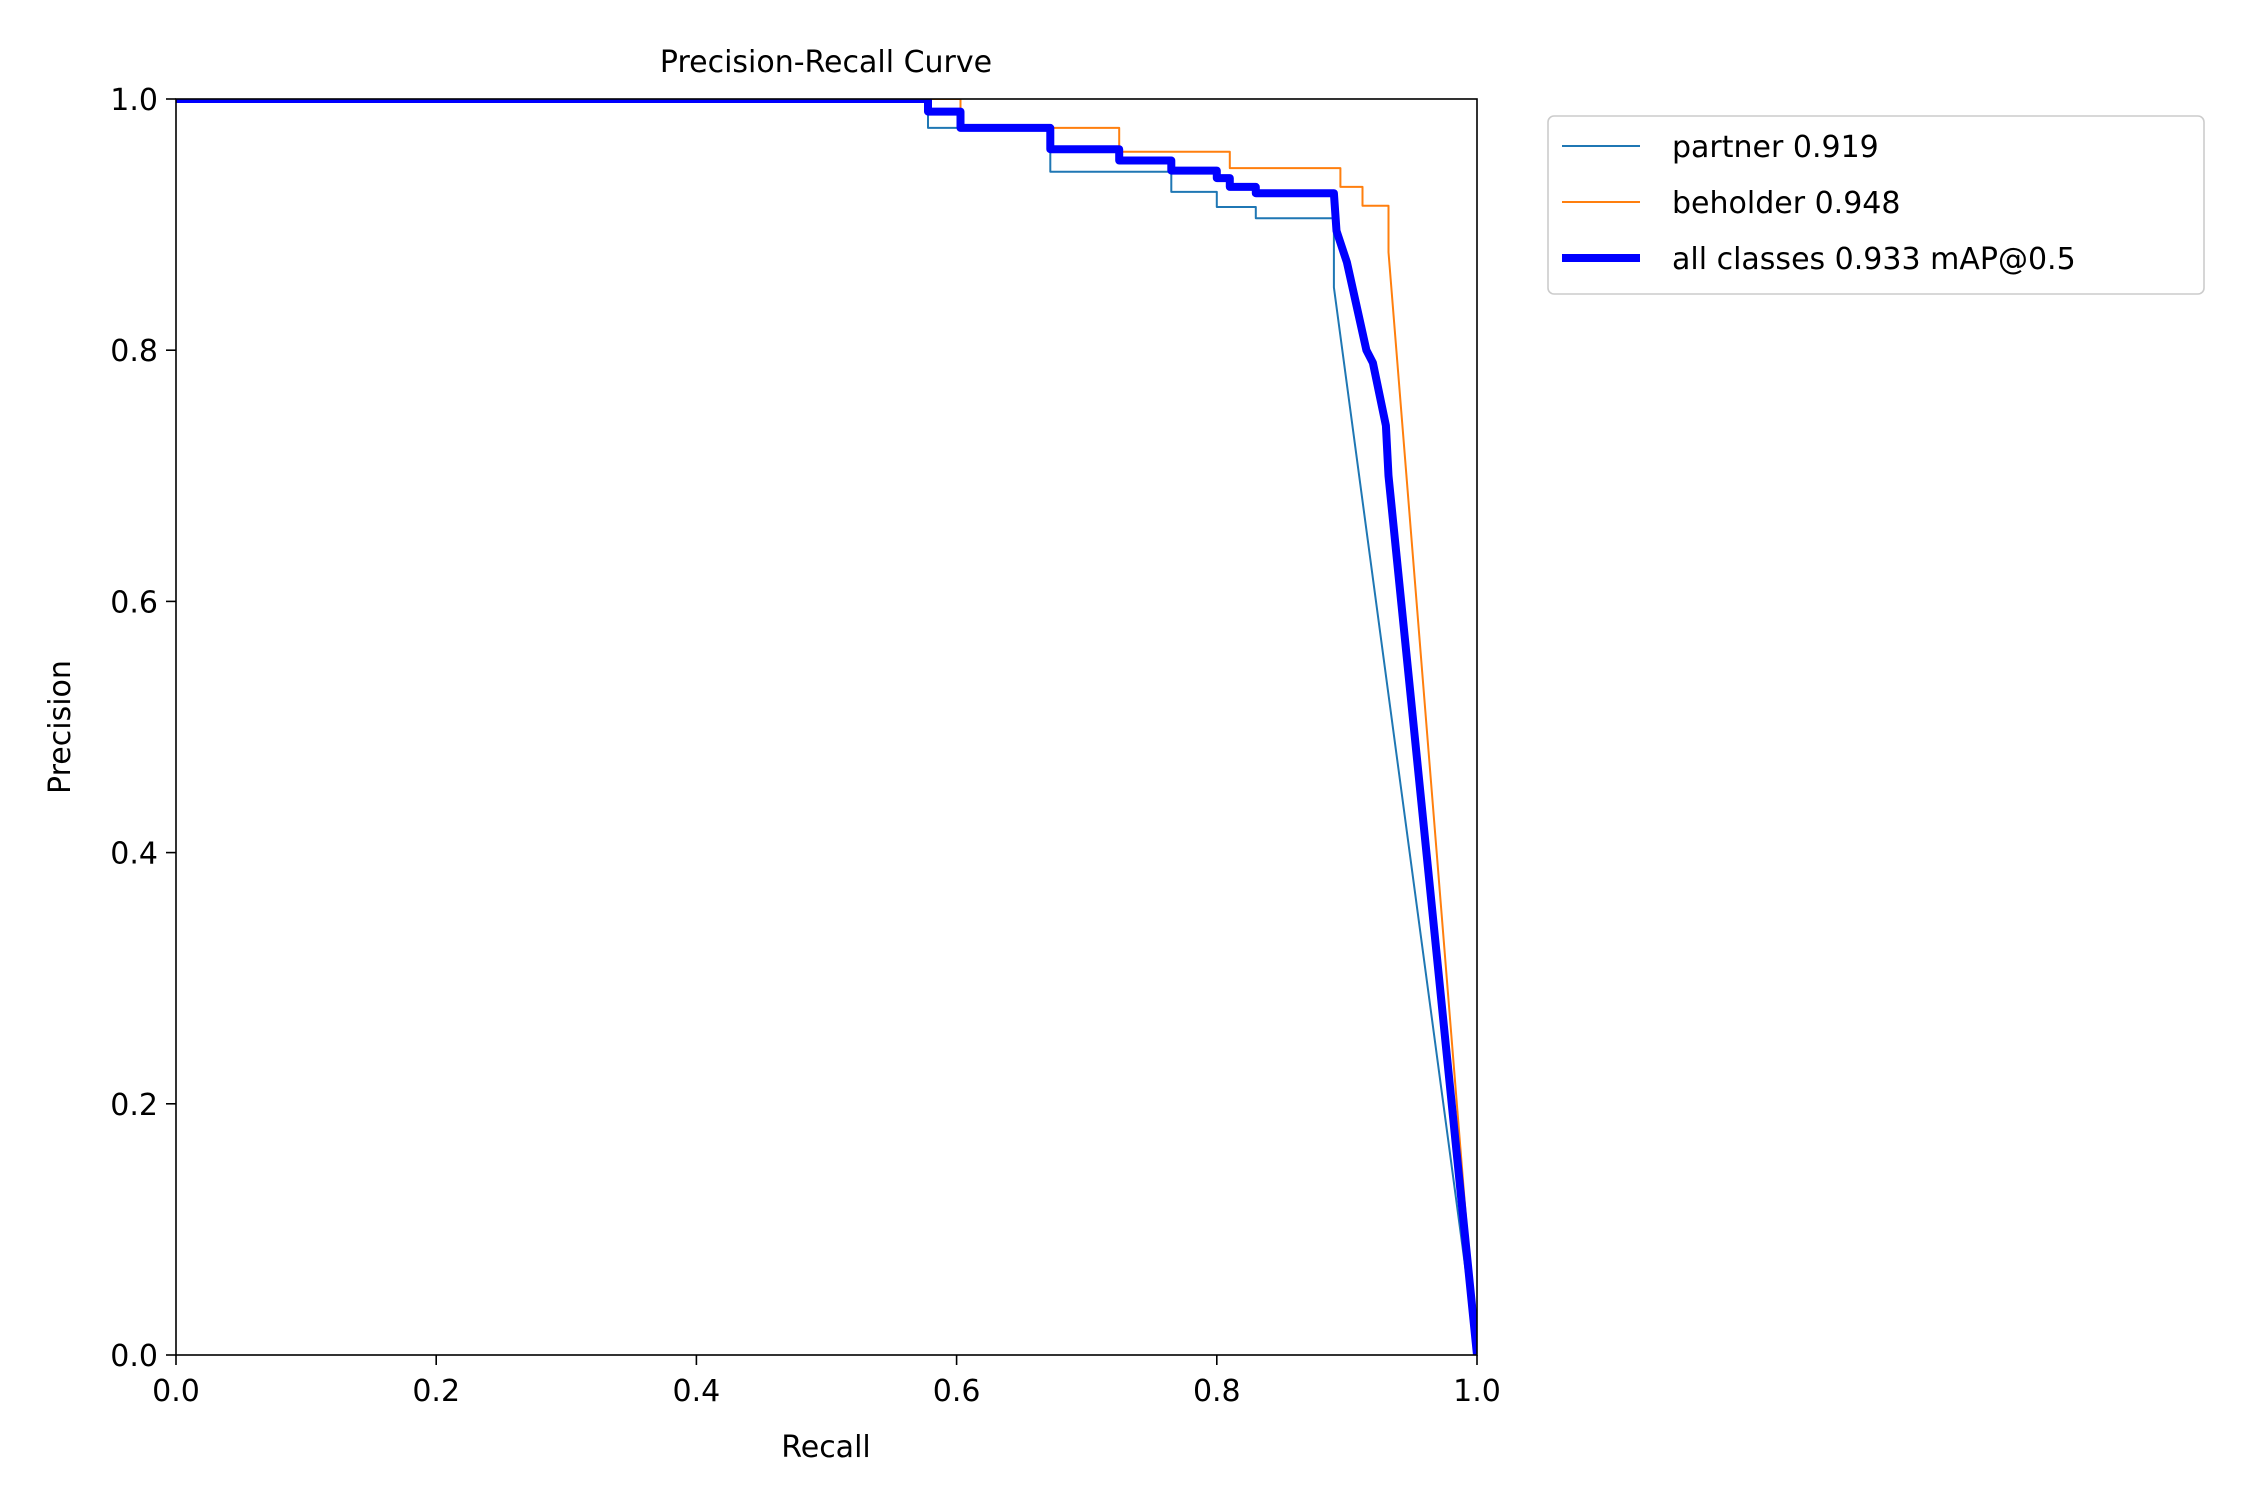  Describe the element at coordinates (134, 602) in the screenshot. I see `y-tick-label-3: 0.6` at that location.